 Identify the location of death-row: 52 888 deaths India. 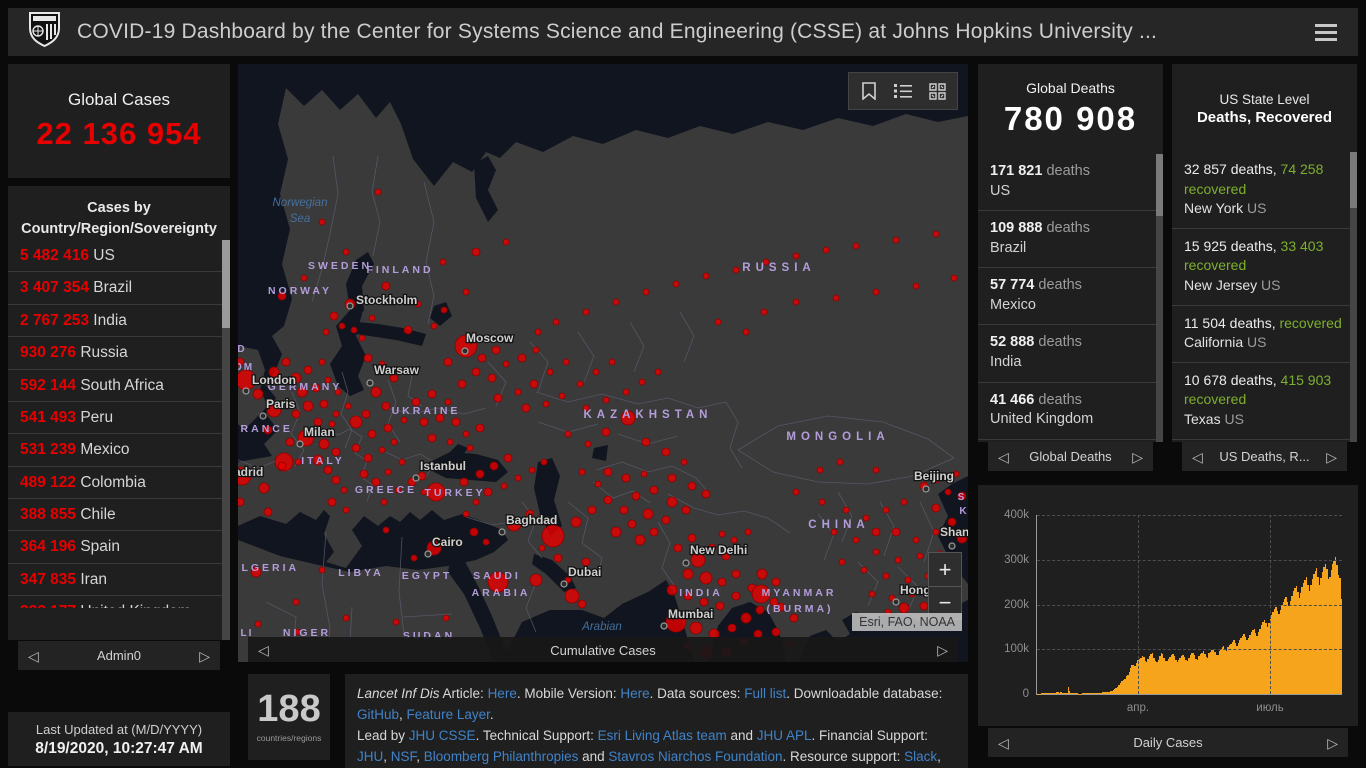
(1067, 354).